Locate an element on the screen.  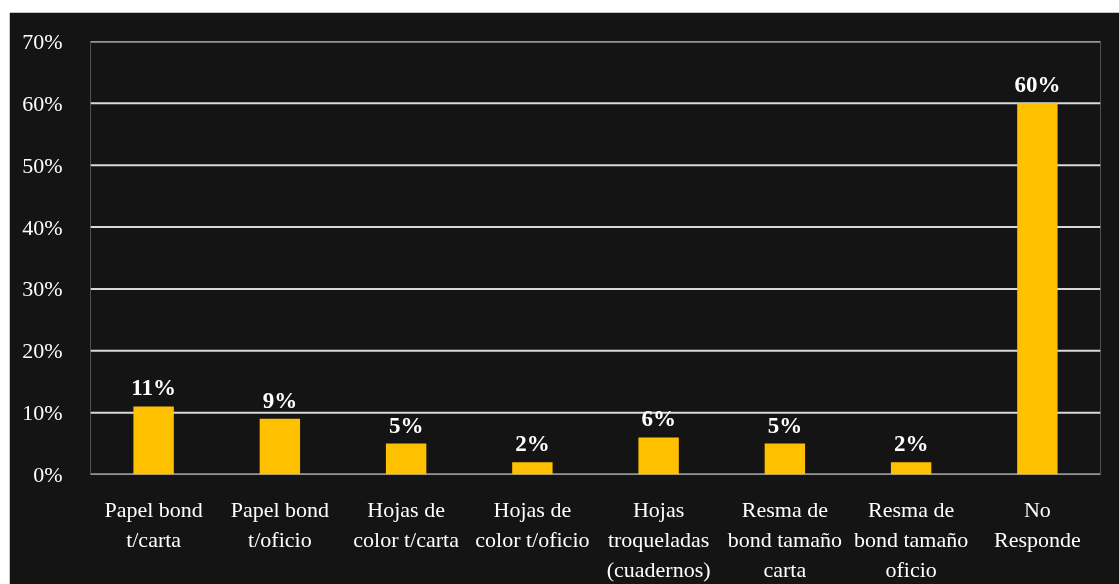
x-tick-label: Papel bond t/oficio is located at coordinates (280, 524).